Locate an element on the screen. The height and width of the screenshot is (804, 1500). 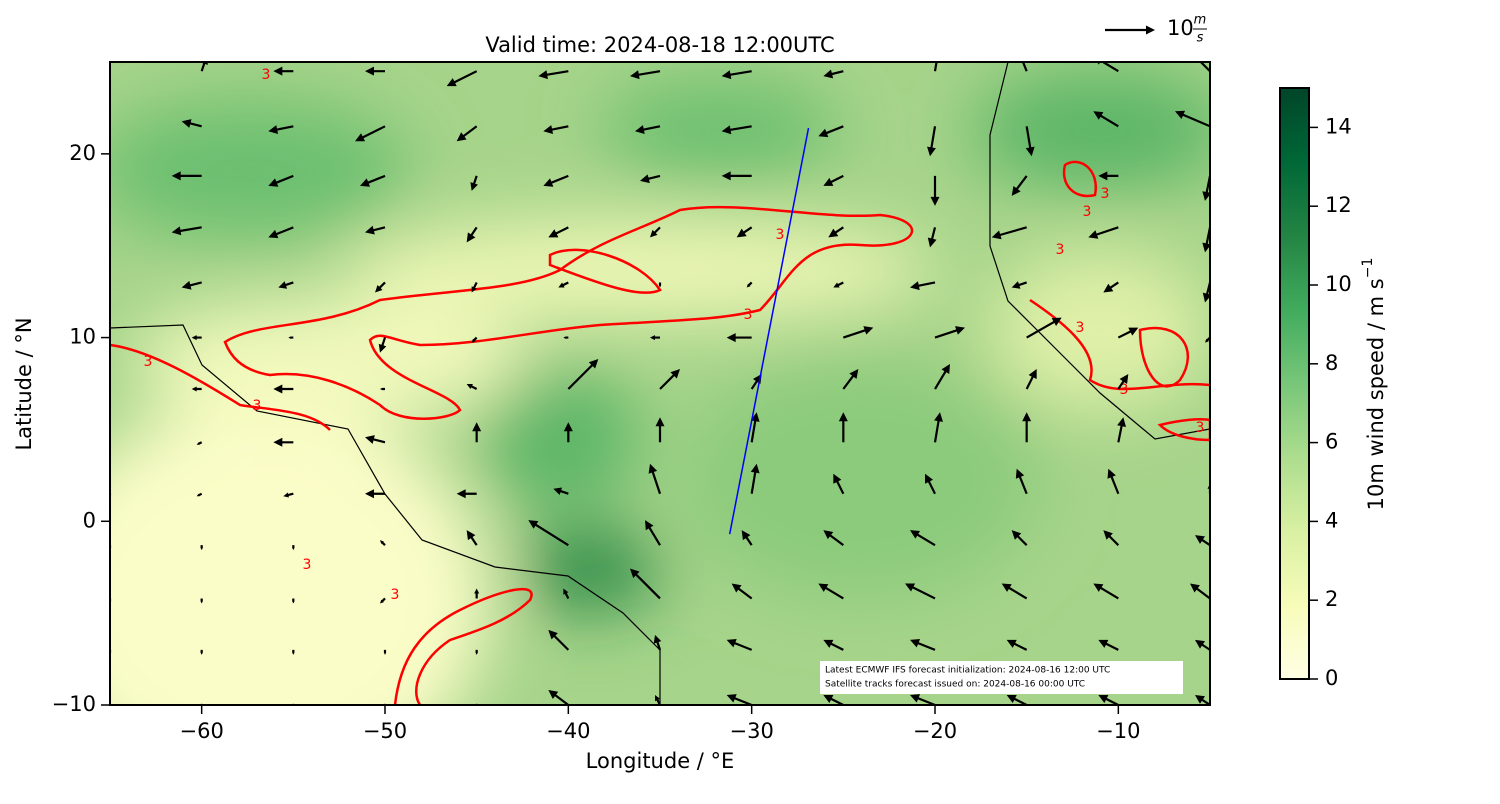
y-tick-label: −10 is located at coordinates (74, 704).